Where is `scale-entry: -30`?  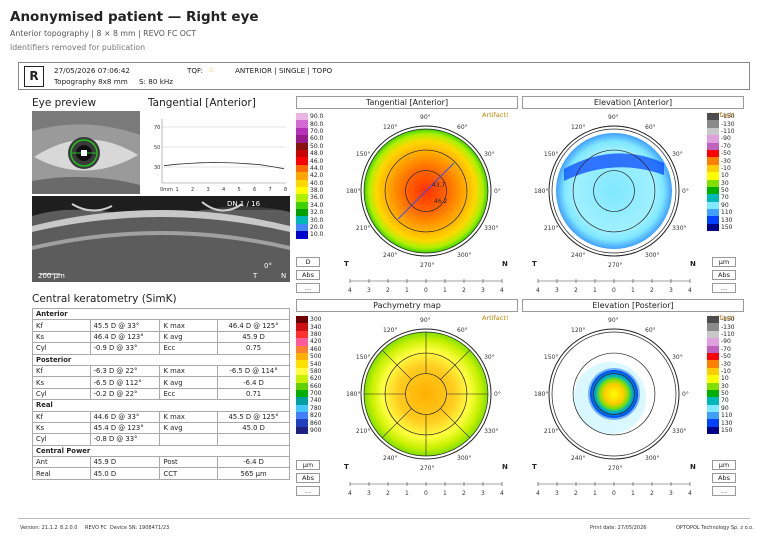
scale-entry: -30 is located at coordinates (724, 161).